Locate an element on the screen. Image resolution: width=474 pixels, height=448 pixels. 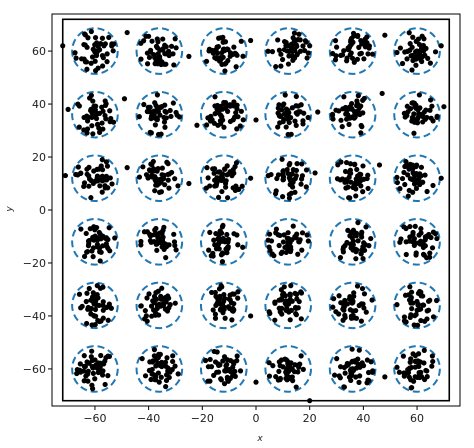
y-tick-label: 60 is located at coordinates (39, 51).